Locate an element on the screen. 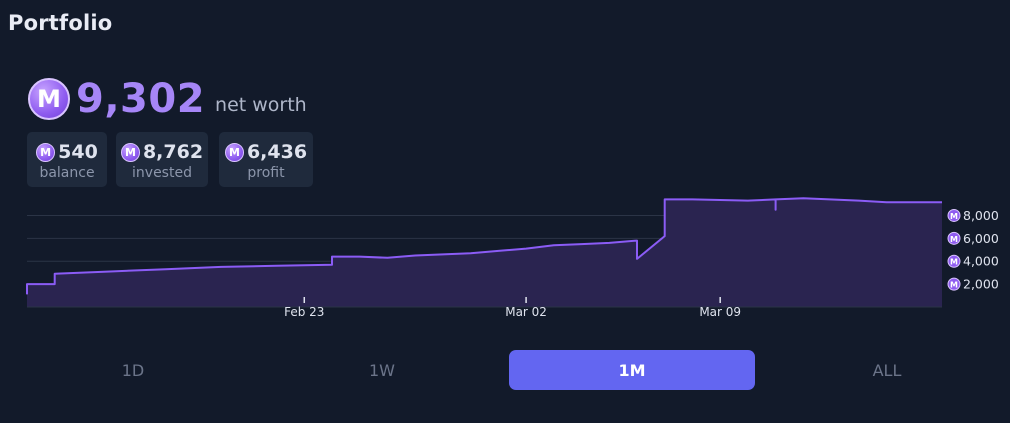  profit-card: M 6,436 profit is located at coordinates (266, 159).